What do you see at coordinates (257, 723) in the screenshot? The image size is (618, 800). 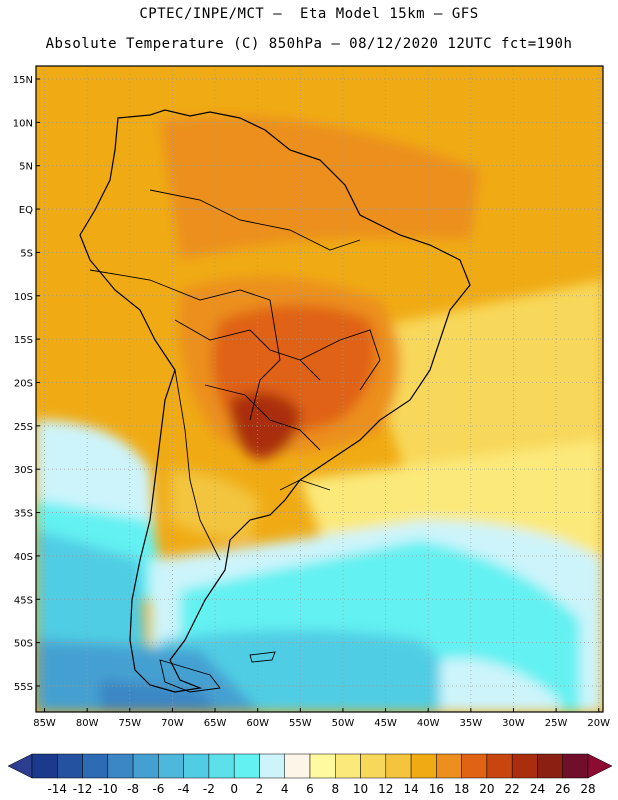 I see `longitude-label: 60W` at bounding box center [257, 723].